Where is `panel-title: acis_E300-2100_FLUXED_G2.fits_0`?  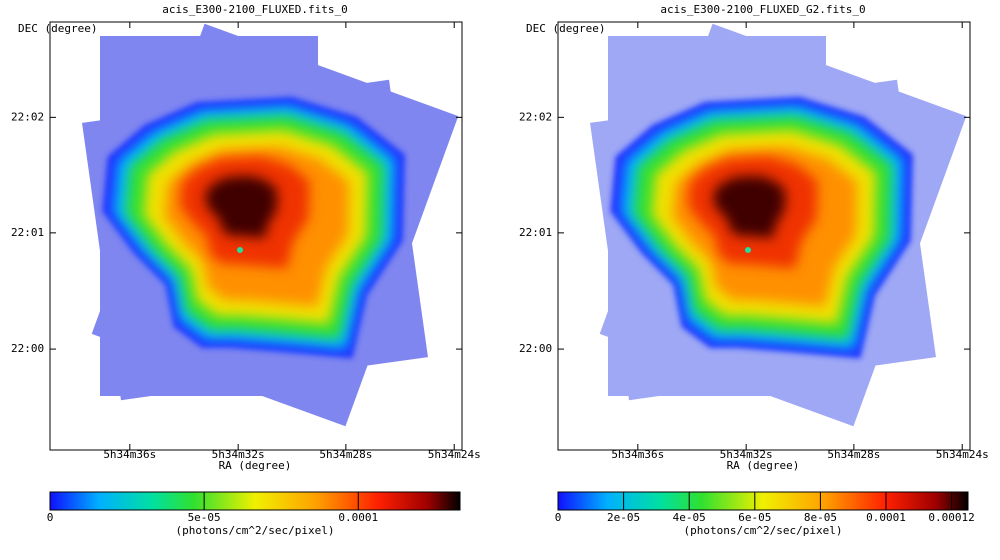
panel-title: acis_E300-2100_FLUXED_G2.fits_0 is located at coordinates (762, 9).